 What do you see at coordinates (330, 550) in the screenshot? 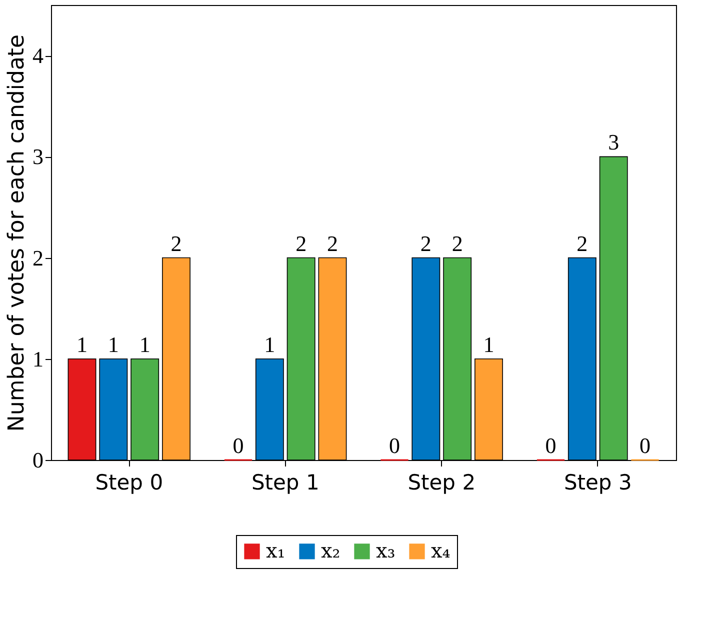
I see `legend-label: x₂` at bounding box center [330, 550].